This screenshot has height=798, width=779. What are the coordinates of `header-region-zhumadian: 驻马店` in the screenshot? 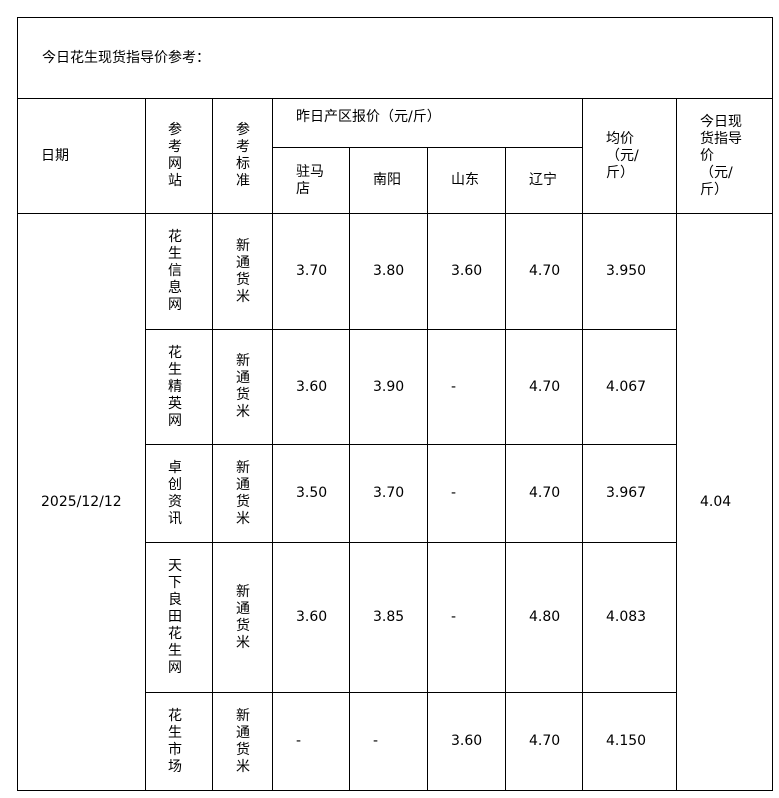 It's located at (310, 180).